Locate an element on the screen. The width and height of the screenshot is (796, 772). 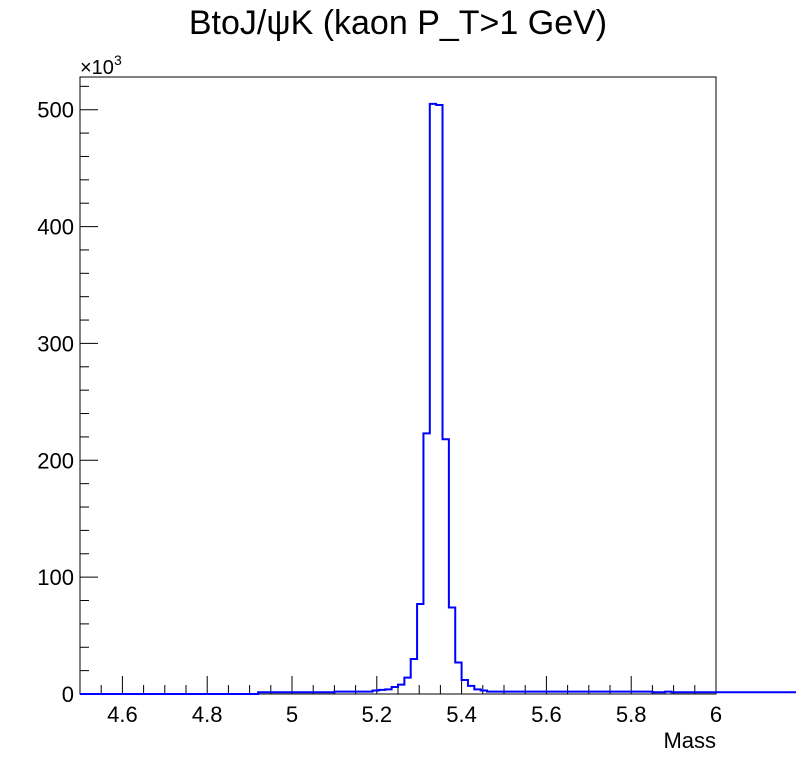
x-tick-label: 6 is located at coordinates (716, 714).